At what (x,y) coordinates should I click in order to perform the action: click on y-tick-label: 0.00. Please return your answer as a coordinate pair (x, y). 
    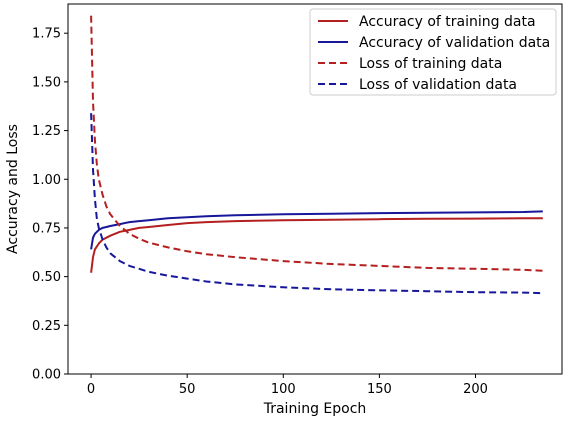
    Looking at the image, I should click on (46, 375).